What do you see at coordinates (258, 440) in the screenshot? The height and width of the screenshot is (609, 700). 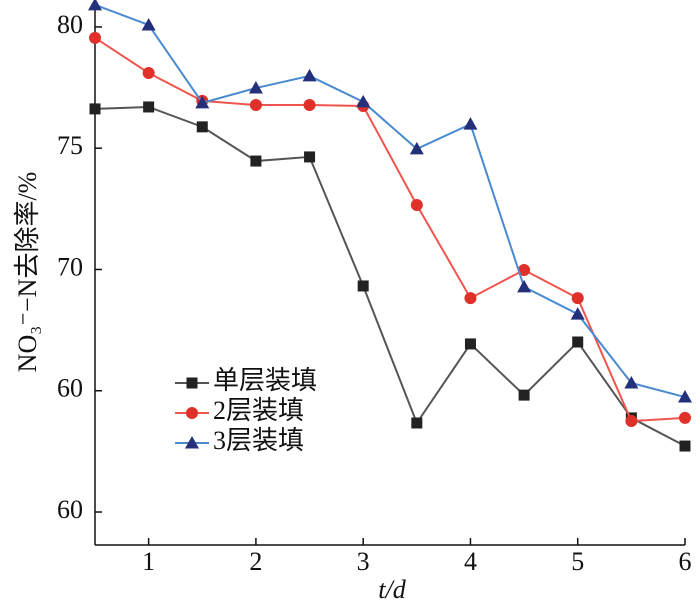 I see `legend-label: 3层装填` at bounding box center [258, 440].